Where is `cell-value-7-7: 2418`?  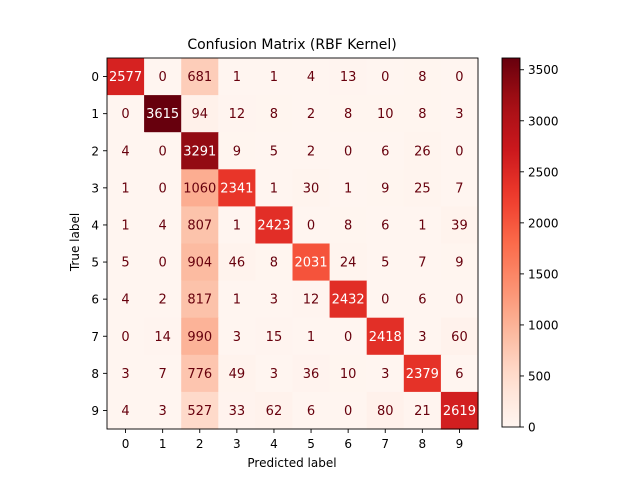 cell-value-7-7: 2418 is located at coordinates (385, 337).